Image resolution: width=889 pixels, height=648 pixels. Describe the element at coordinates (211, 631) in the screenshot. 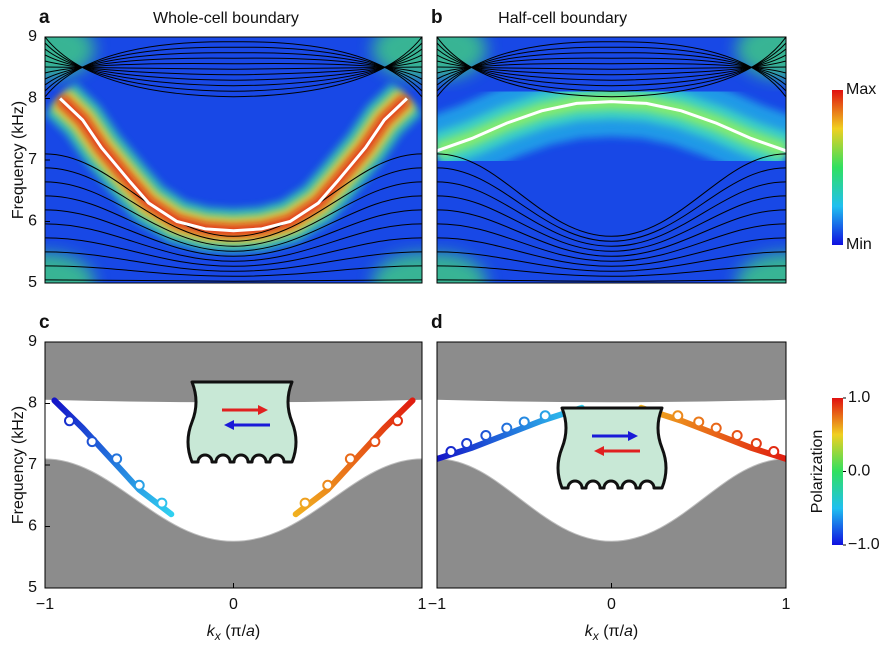

I see `x-axis-label-part: k` at that location.